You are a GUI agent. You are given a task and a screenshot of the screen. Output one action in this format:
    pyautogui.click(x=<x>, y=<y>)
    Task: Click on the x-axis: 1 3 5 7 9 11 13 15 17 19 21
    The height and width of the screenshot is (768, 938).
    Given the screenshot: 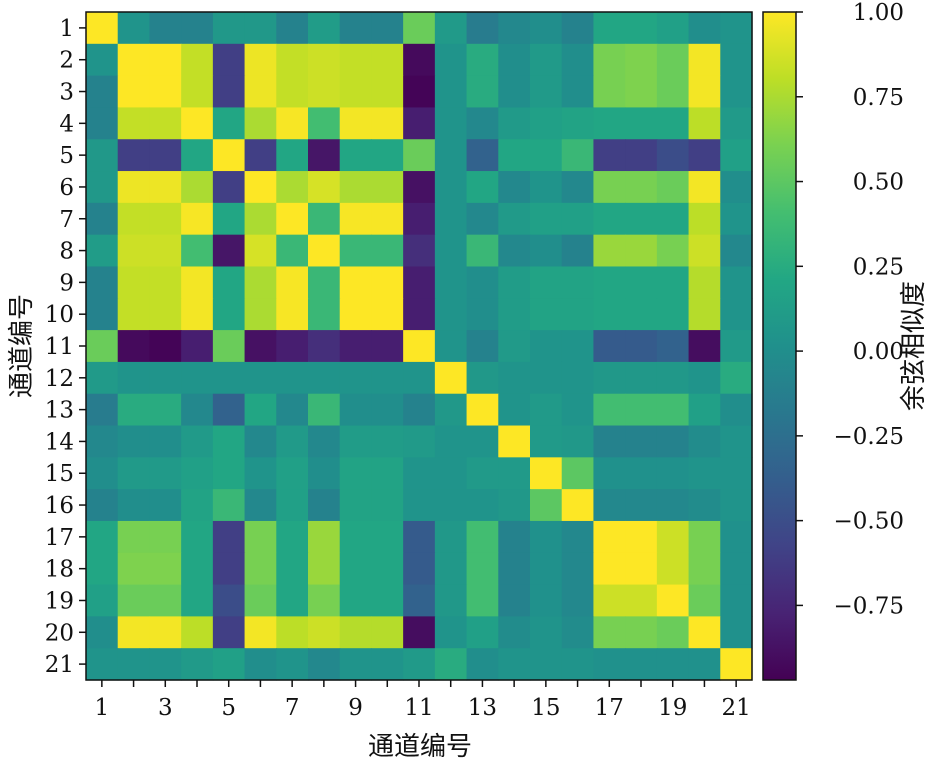 What is the action you would take?
    pyautogui.click(x=423, y=700)
    